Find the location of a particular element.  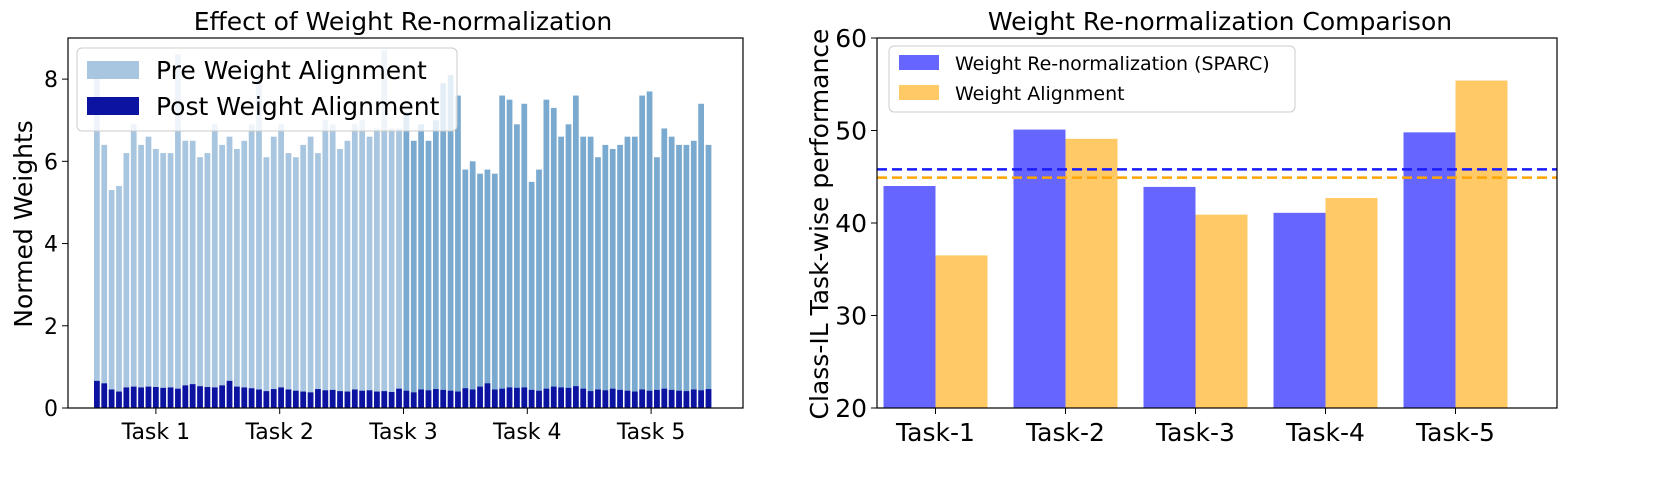

legend-label-alignment: Weight Alignment is located at coordinates (1040, 94).